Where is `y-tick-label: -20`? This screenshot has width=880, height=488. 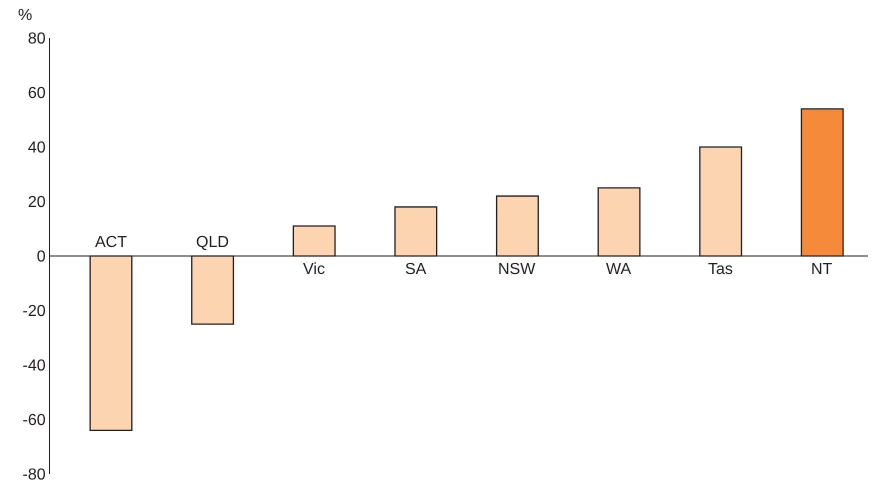
y-tick-label: -20 is located at coordinates (34, 311).